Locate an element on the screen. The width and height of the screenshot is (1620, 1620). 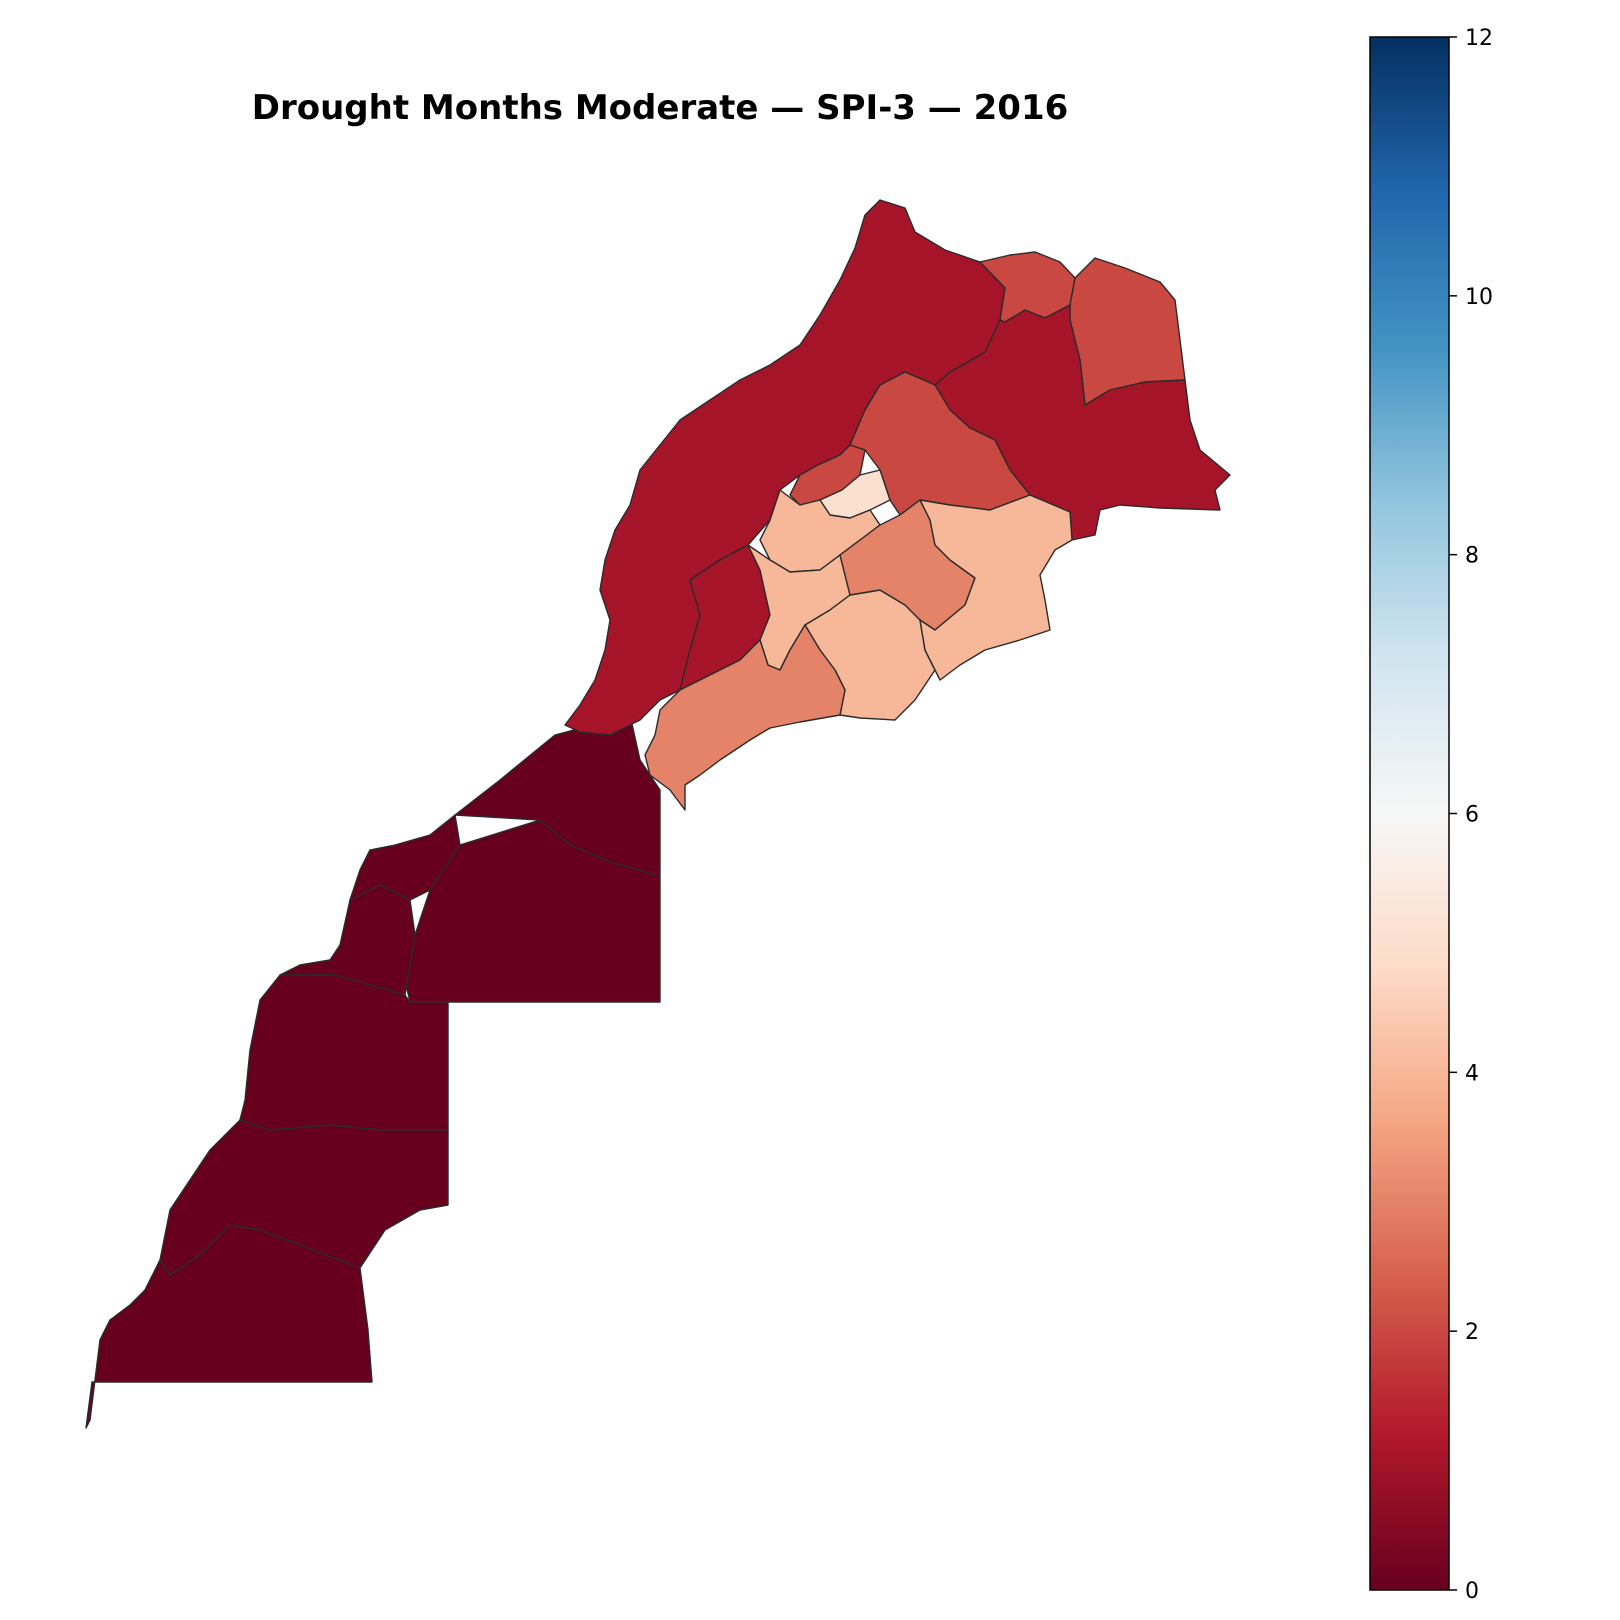
colorbar-tick-label: 10 is located at coordinates (1479, 297).